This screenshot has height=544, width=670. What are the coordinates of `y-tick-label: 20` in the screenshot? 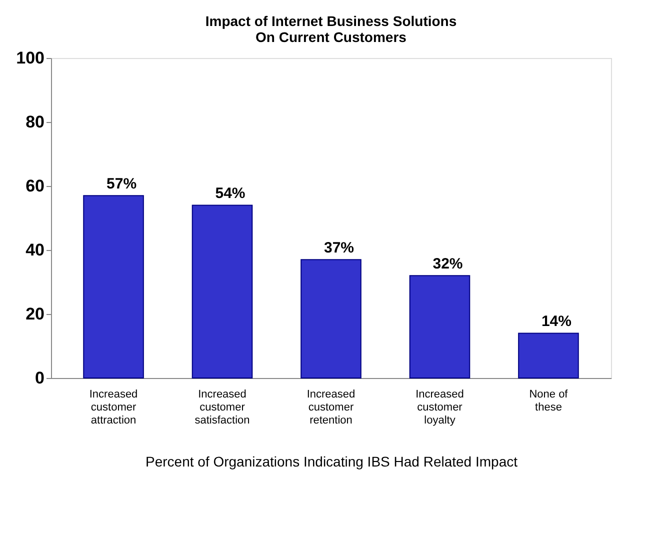 It's located at (35, 314).